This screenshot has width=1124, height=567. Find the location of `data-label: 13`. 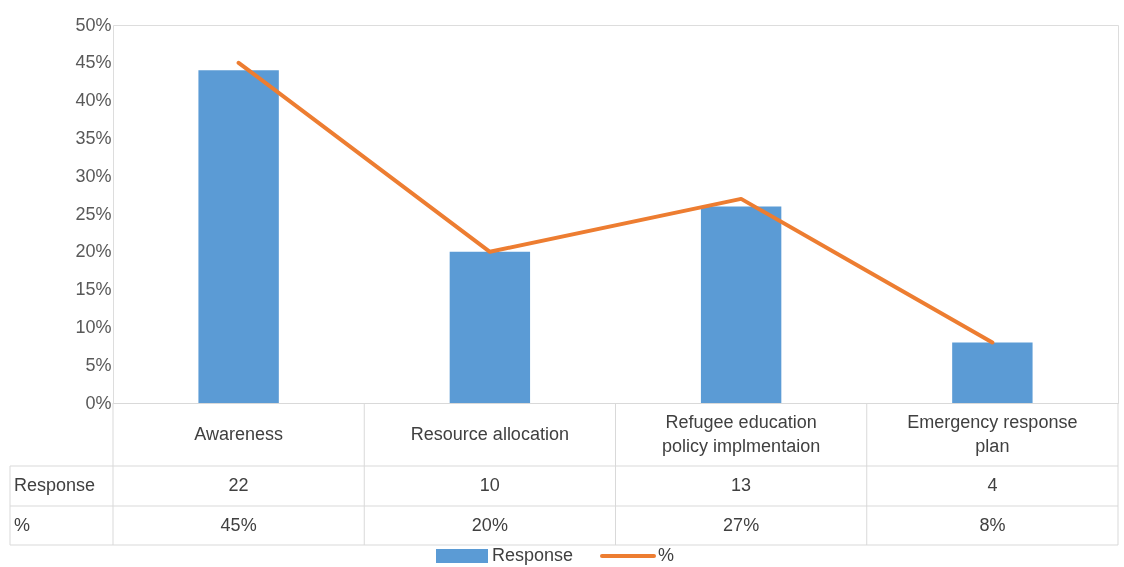

data-label: 13 is located at coordinates (741, 485).